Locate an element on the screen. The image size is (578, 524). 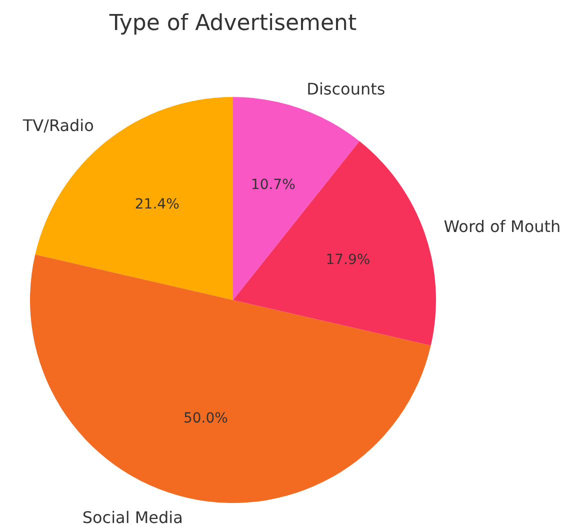
pie-slice is located at coordinates (334, 243).